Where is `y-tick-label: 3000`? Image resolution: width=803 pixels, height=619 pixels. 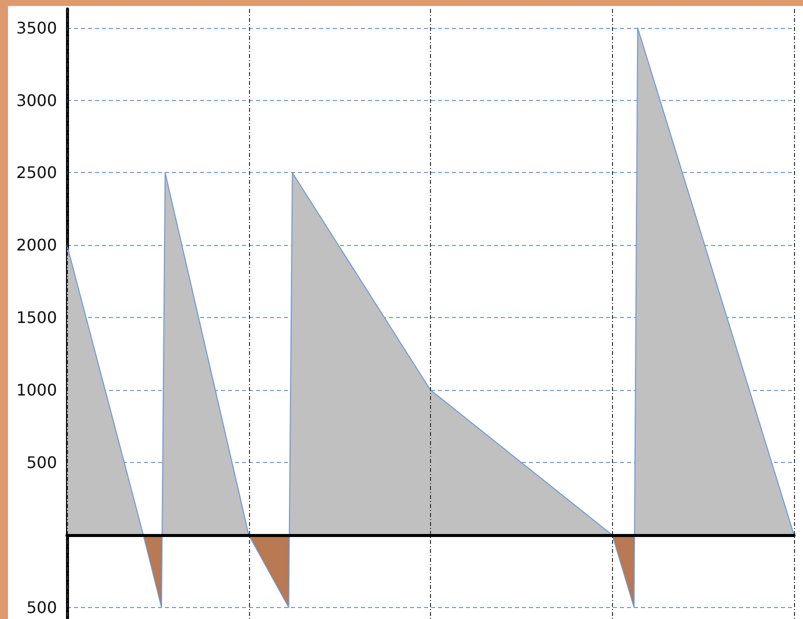 y-tick-label: 3000 is located at coordinates (36, 100).